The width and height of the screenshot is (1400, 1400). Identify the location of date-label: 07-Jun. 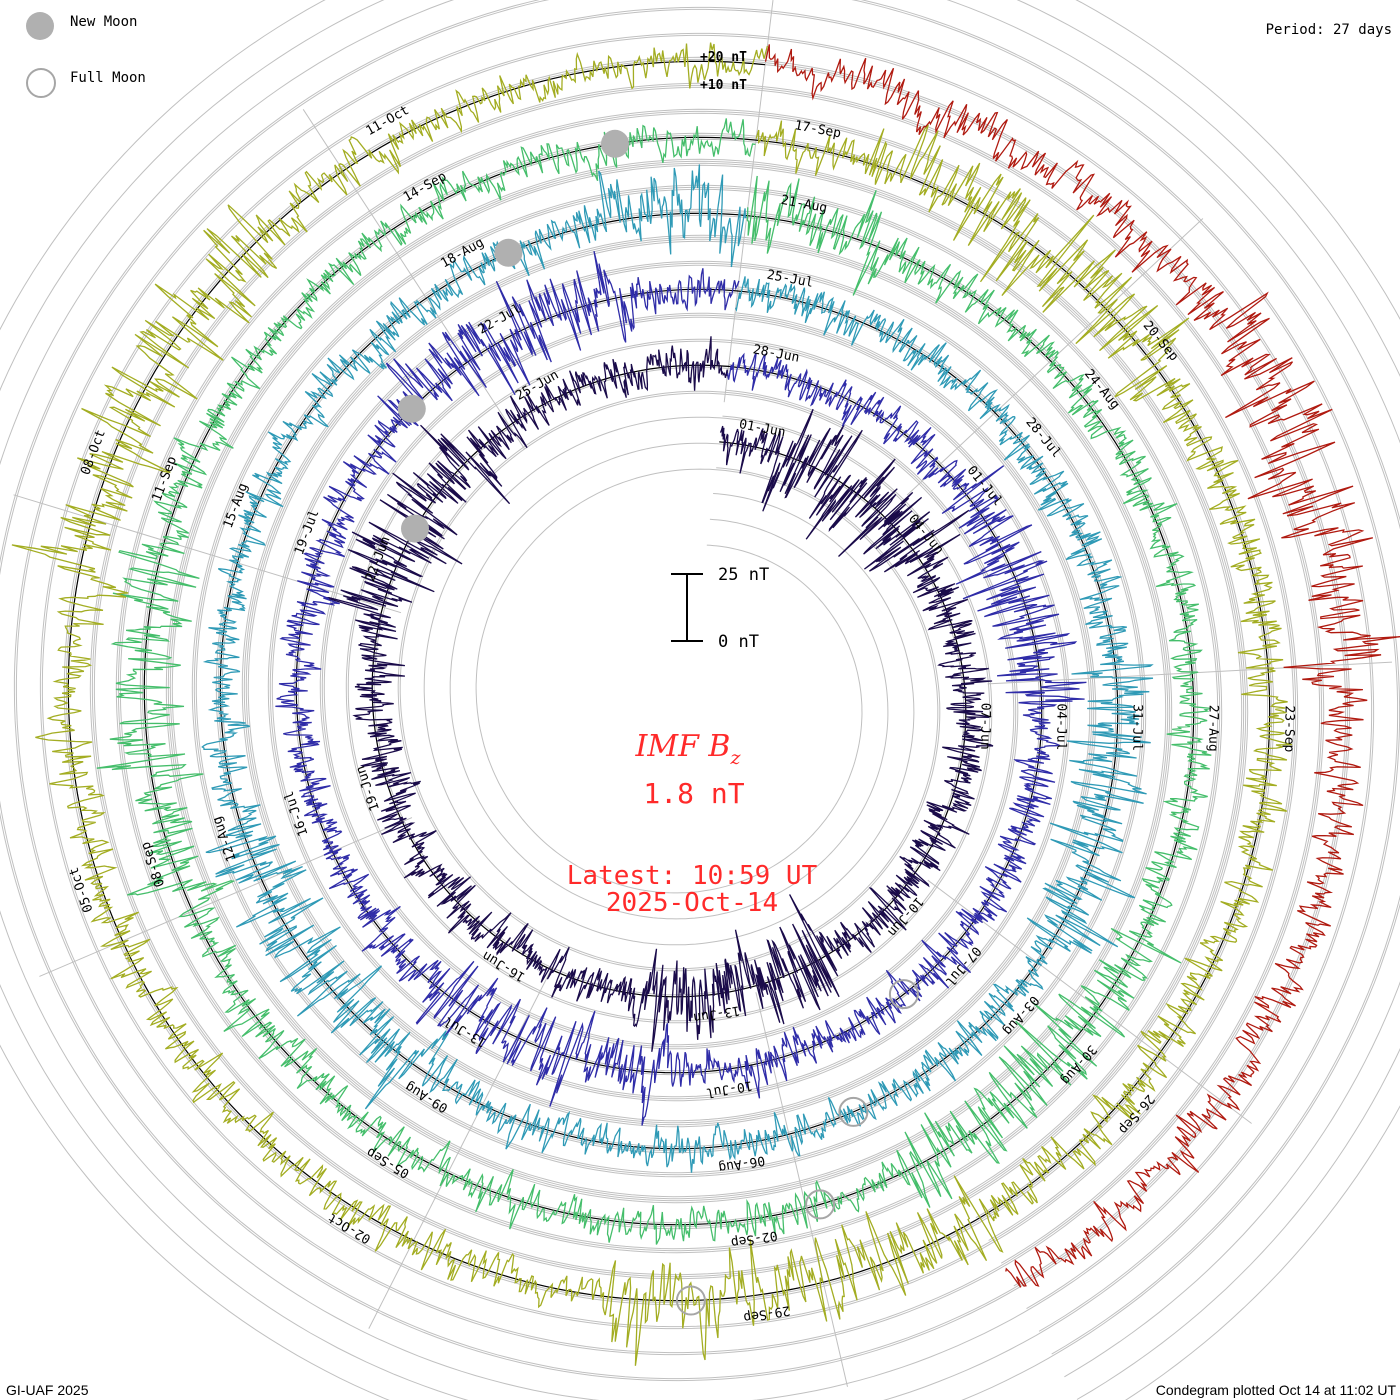
(984, 726).